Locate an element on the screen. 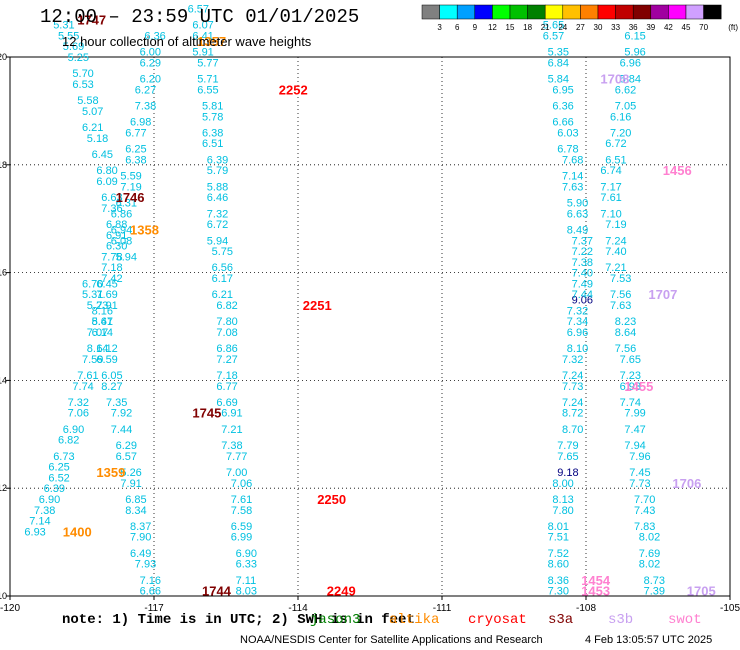  swh-value: 6.84 is located at coordinates (558, 63).